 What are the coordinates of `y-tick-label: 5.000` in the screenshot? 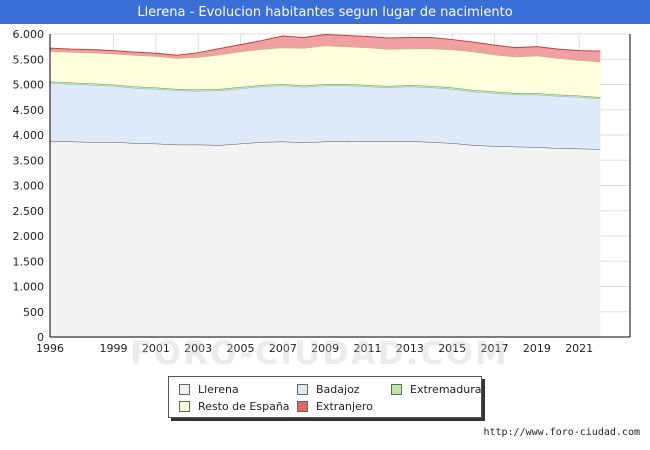 It's located at (29, 85).